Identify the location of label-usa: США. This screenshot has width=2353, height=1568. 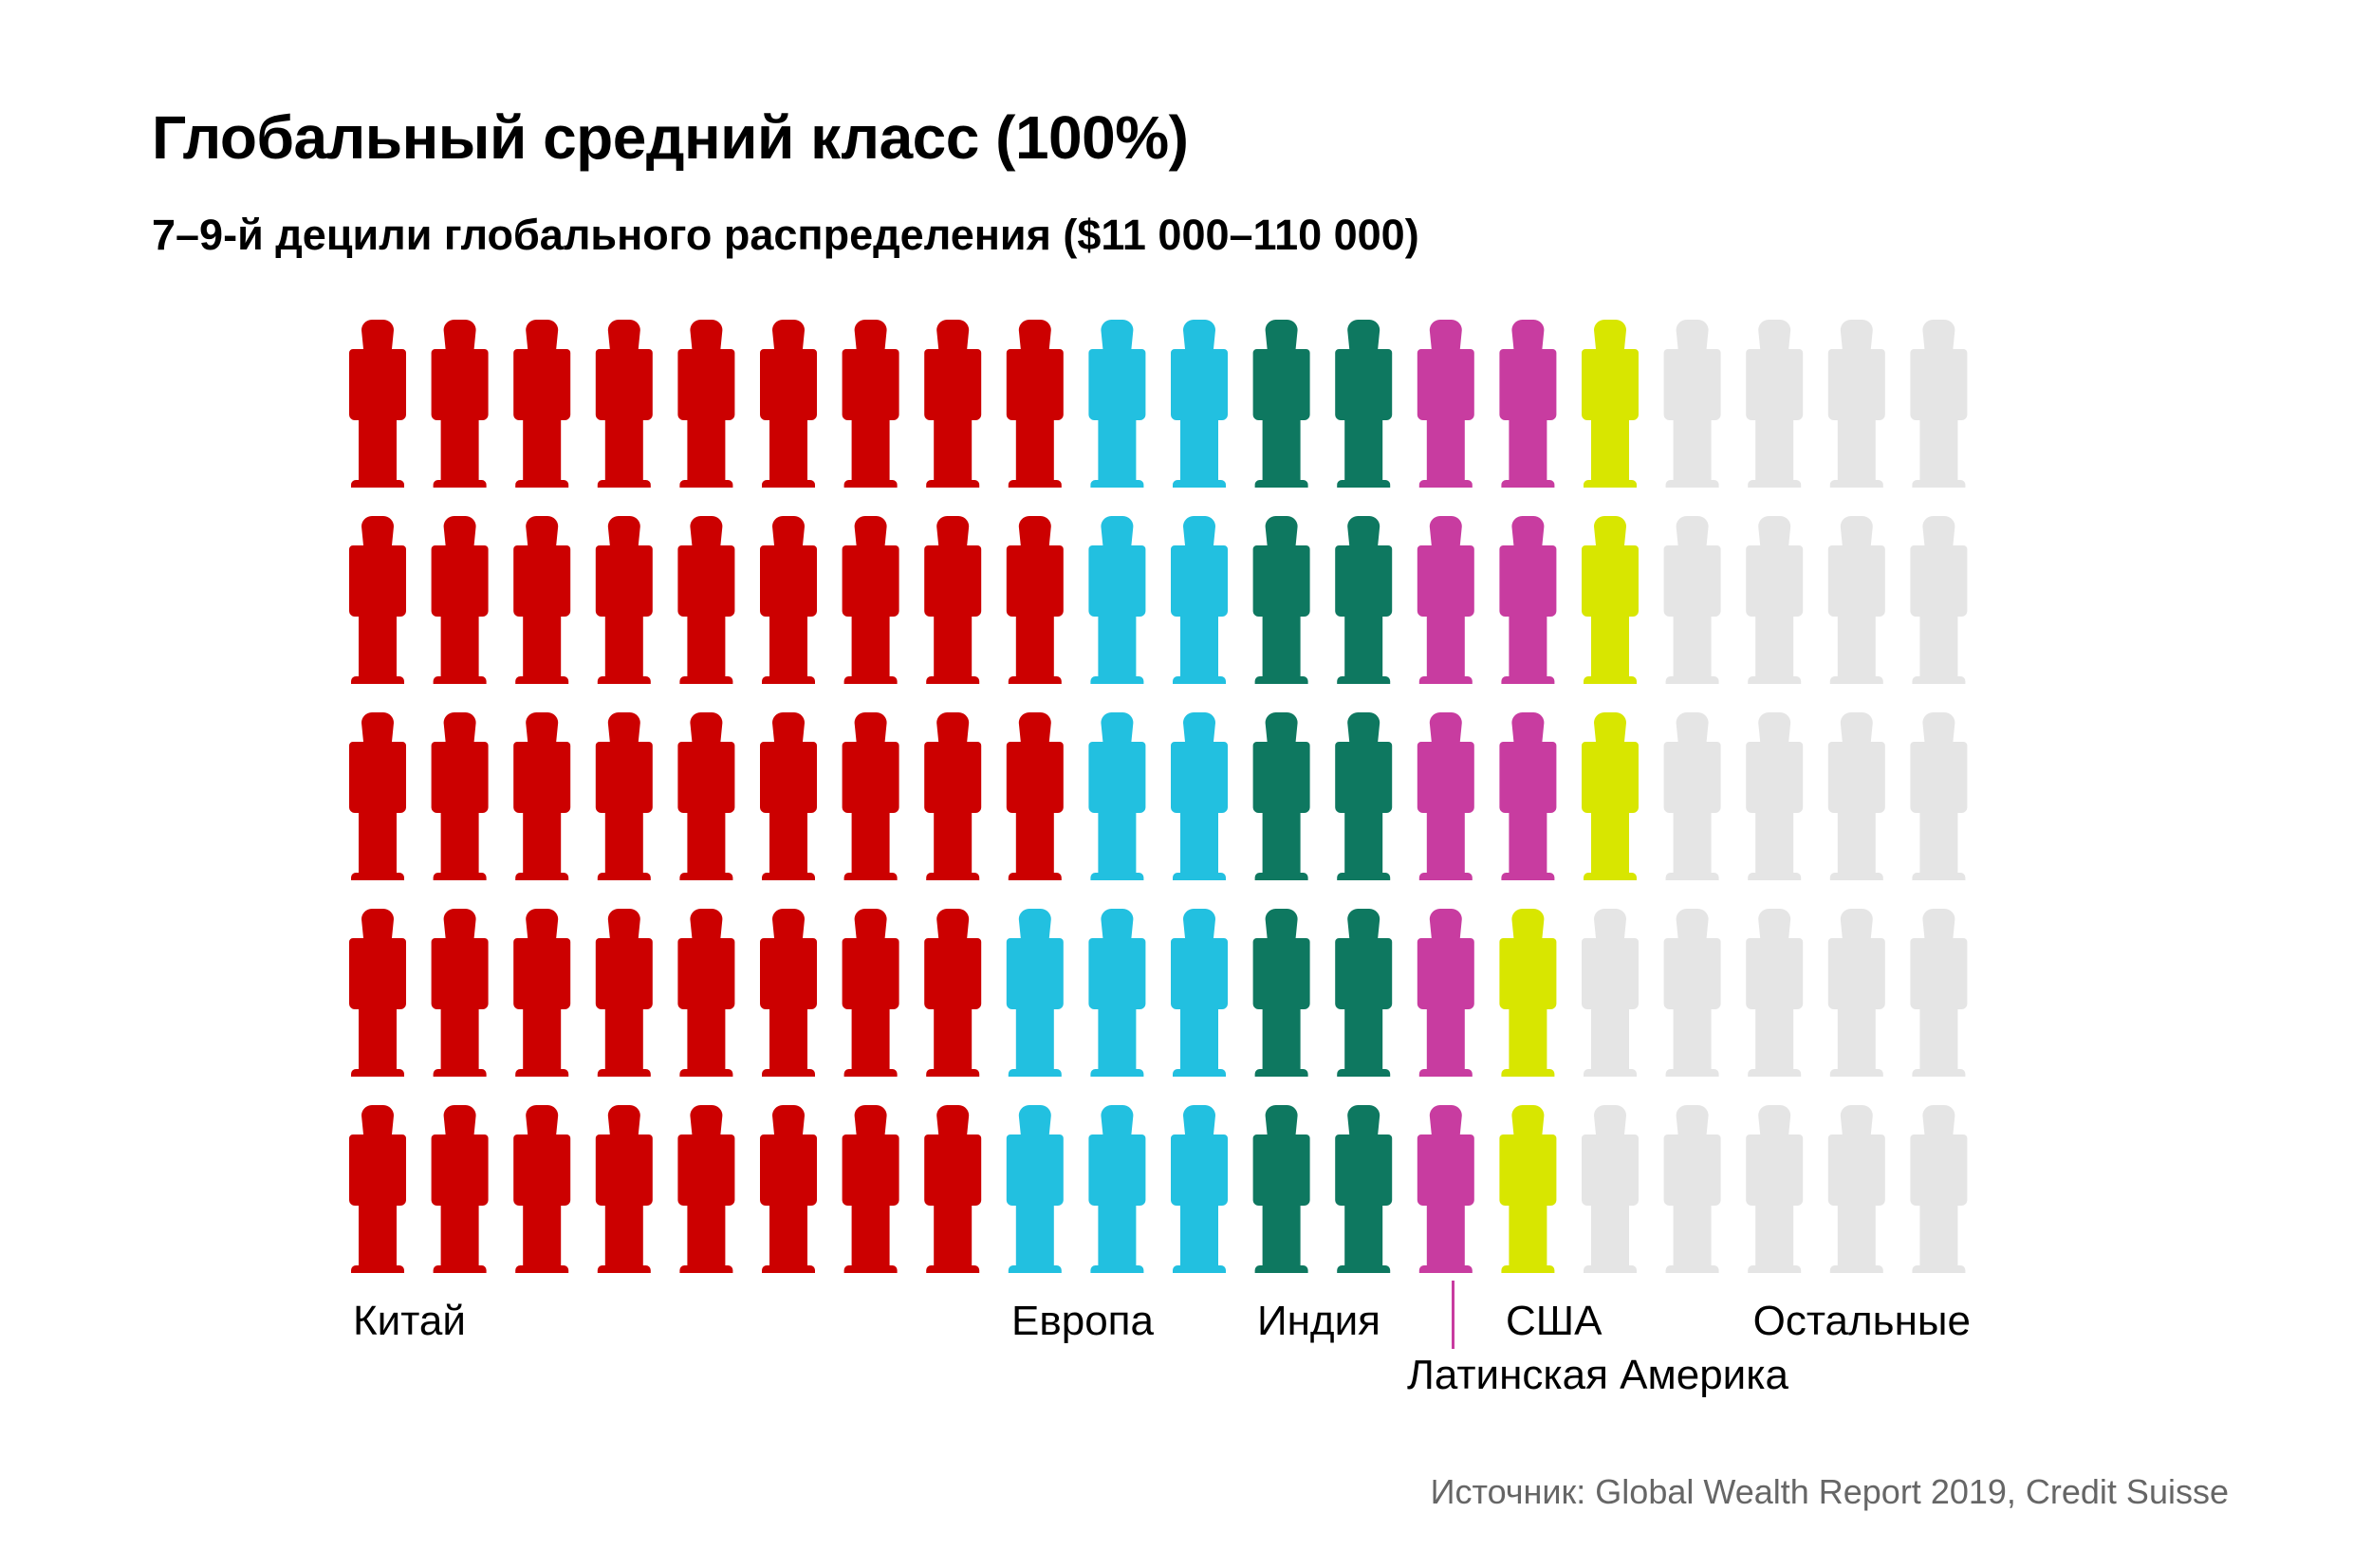
(1554, 1321).